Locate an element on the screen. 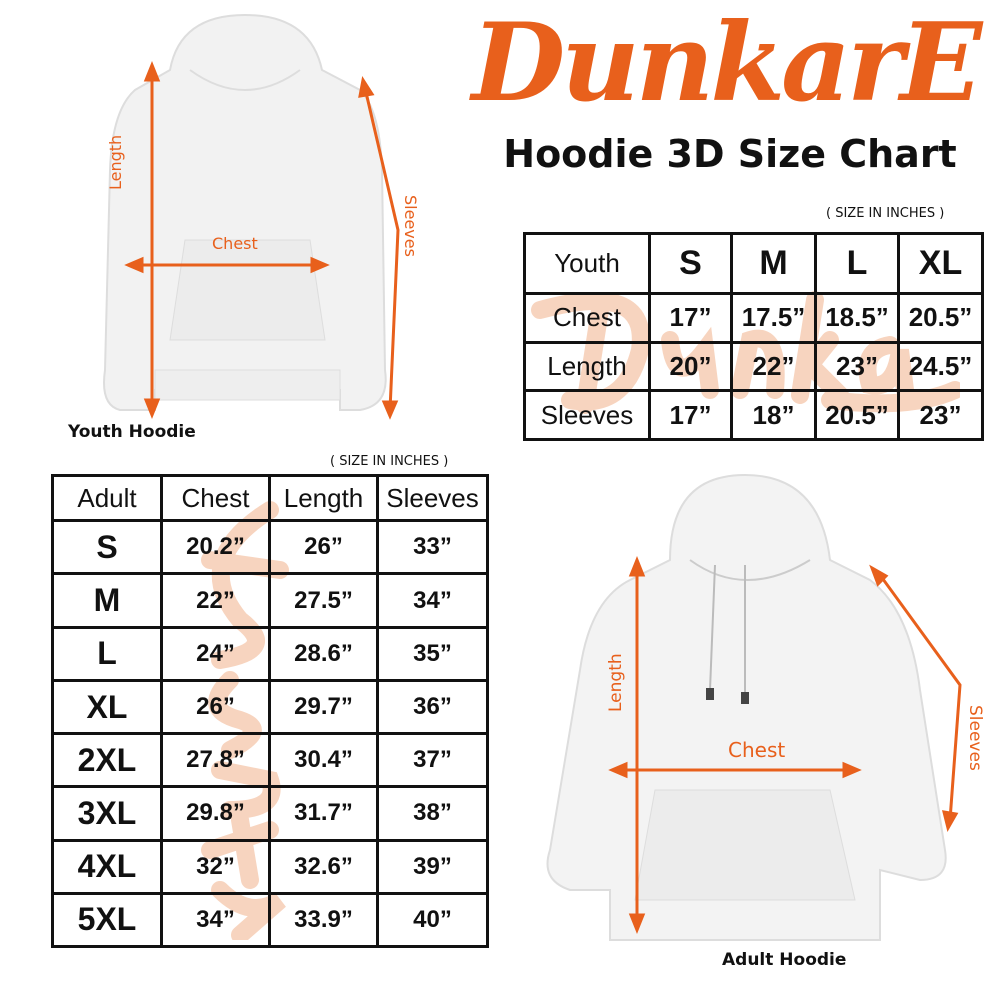 The width and height of the screenshot is (1000, 1000). value-cell: 32” is located at coordinates (215, 866).